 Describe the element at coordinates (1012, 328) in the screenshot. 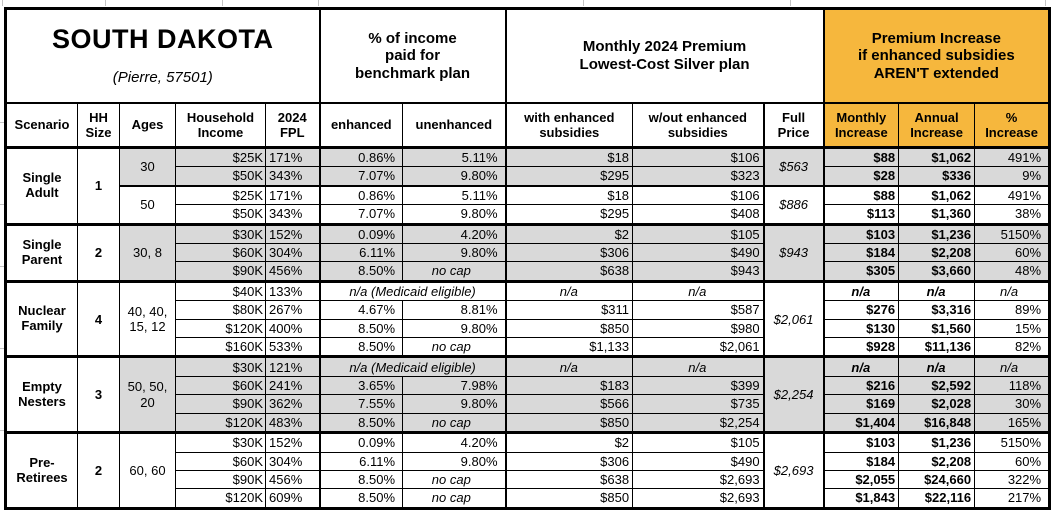

I see `cell-pct-increase: 15%` at that location.